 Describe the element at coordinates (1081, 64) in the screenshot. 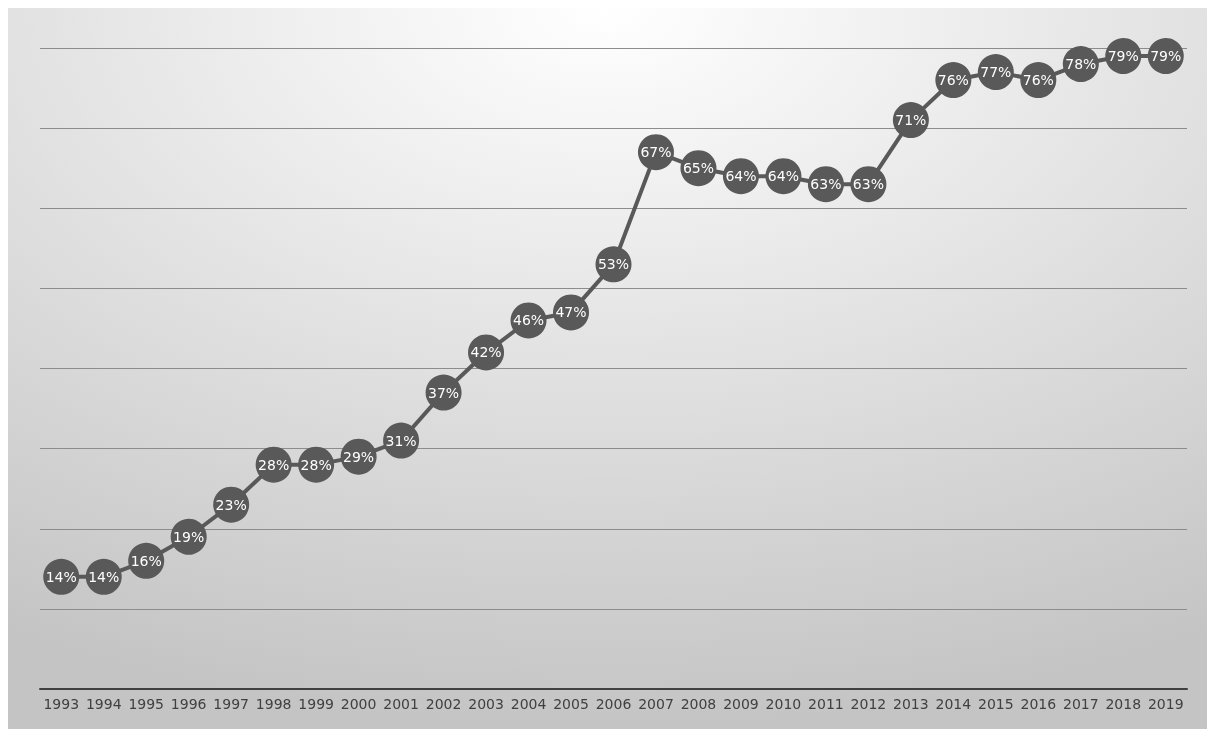

I see `data-label: 78%` at that location.